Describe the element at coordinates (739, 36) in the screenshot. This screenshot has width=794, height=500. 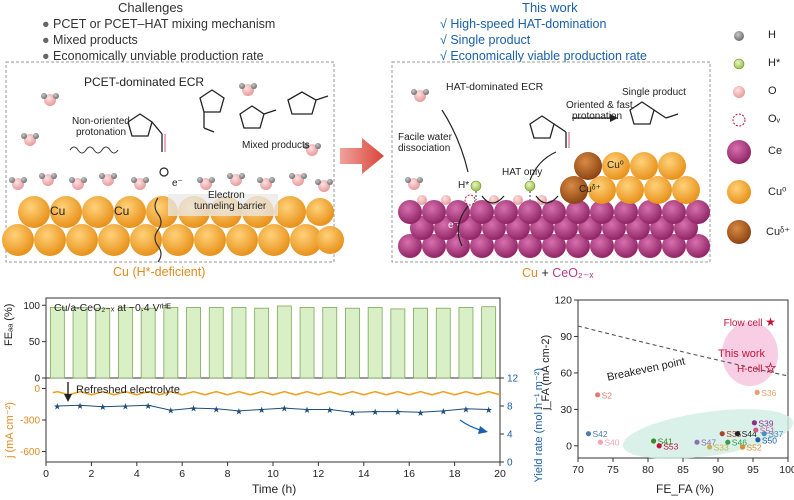
I see `legend-h-marker` at that location.